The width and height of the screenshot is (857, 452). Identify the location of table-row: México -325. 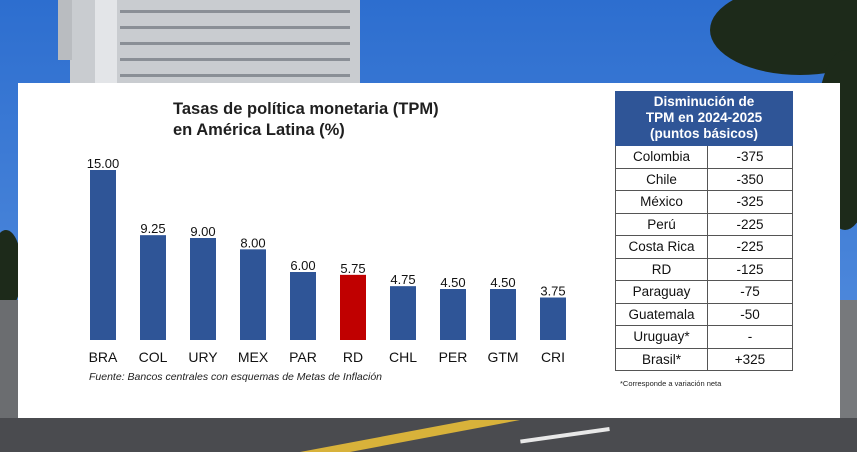
(704, 202).